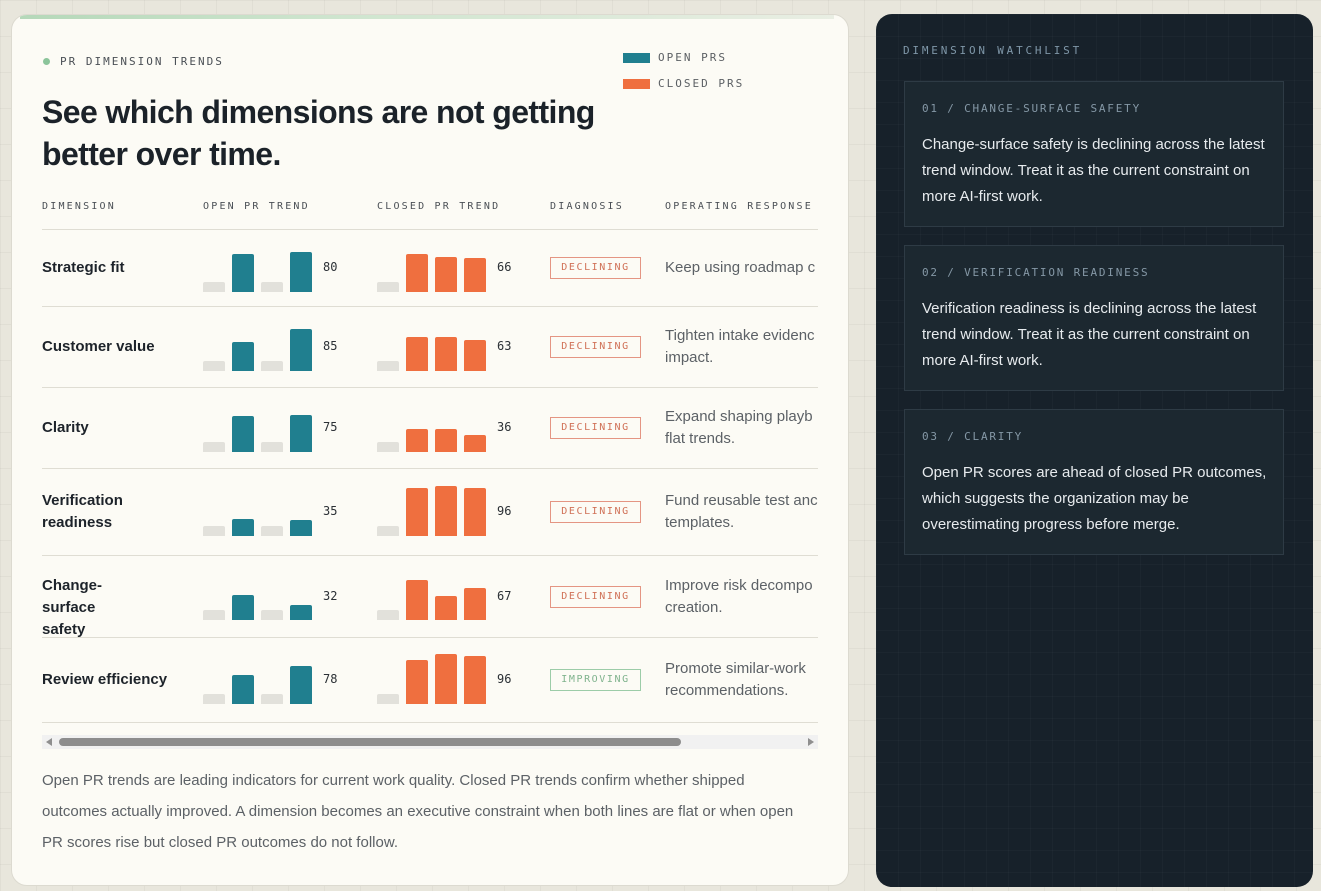  What do you see at coordinates (504, 267) in the screenshot?
I see `closed-pr-score: 66` at bounding box center [504, 267].